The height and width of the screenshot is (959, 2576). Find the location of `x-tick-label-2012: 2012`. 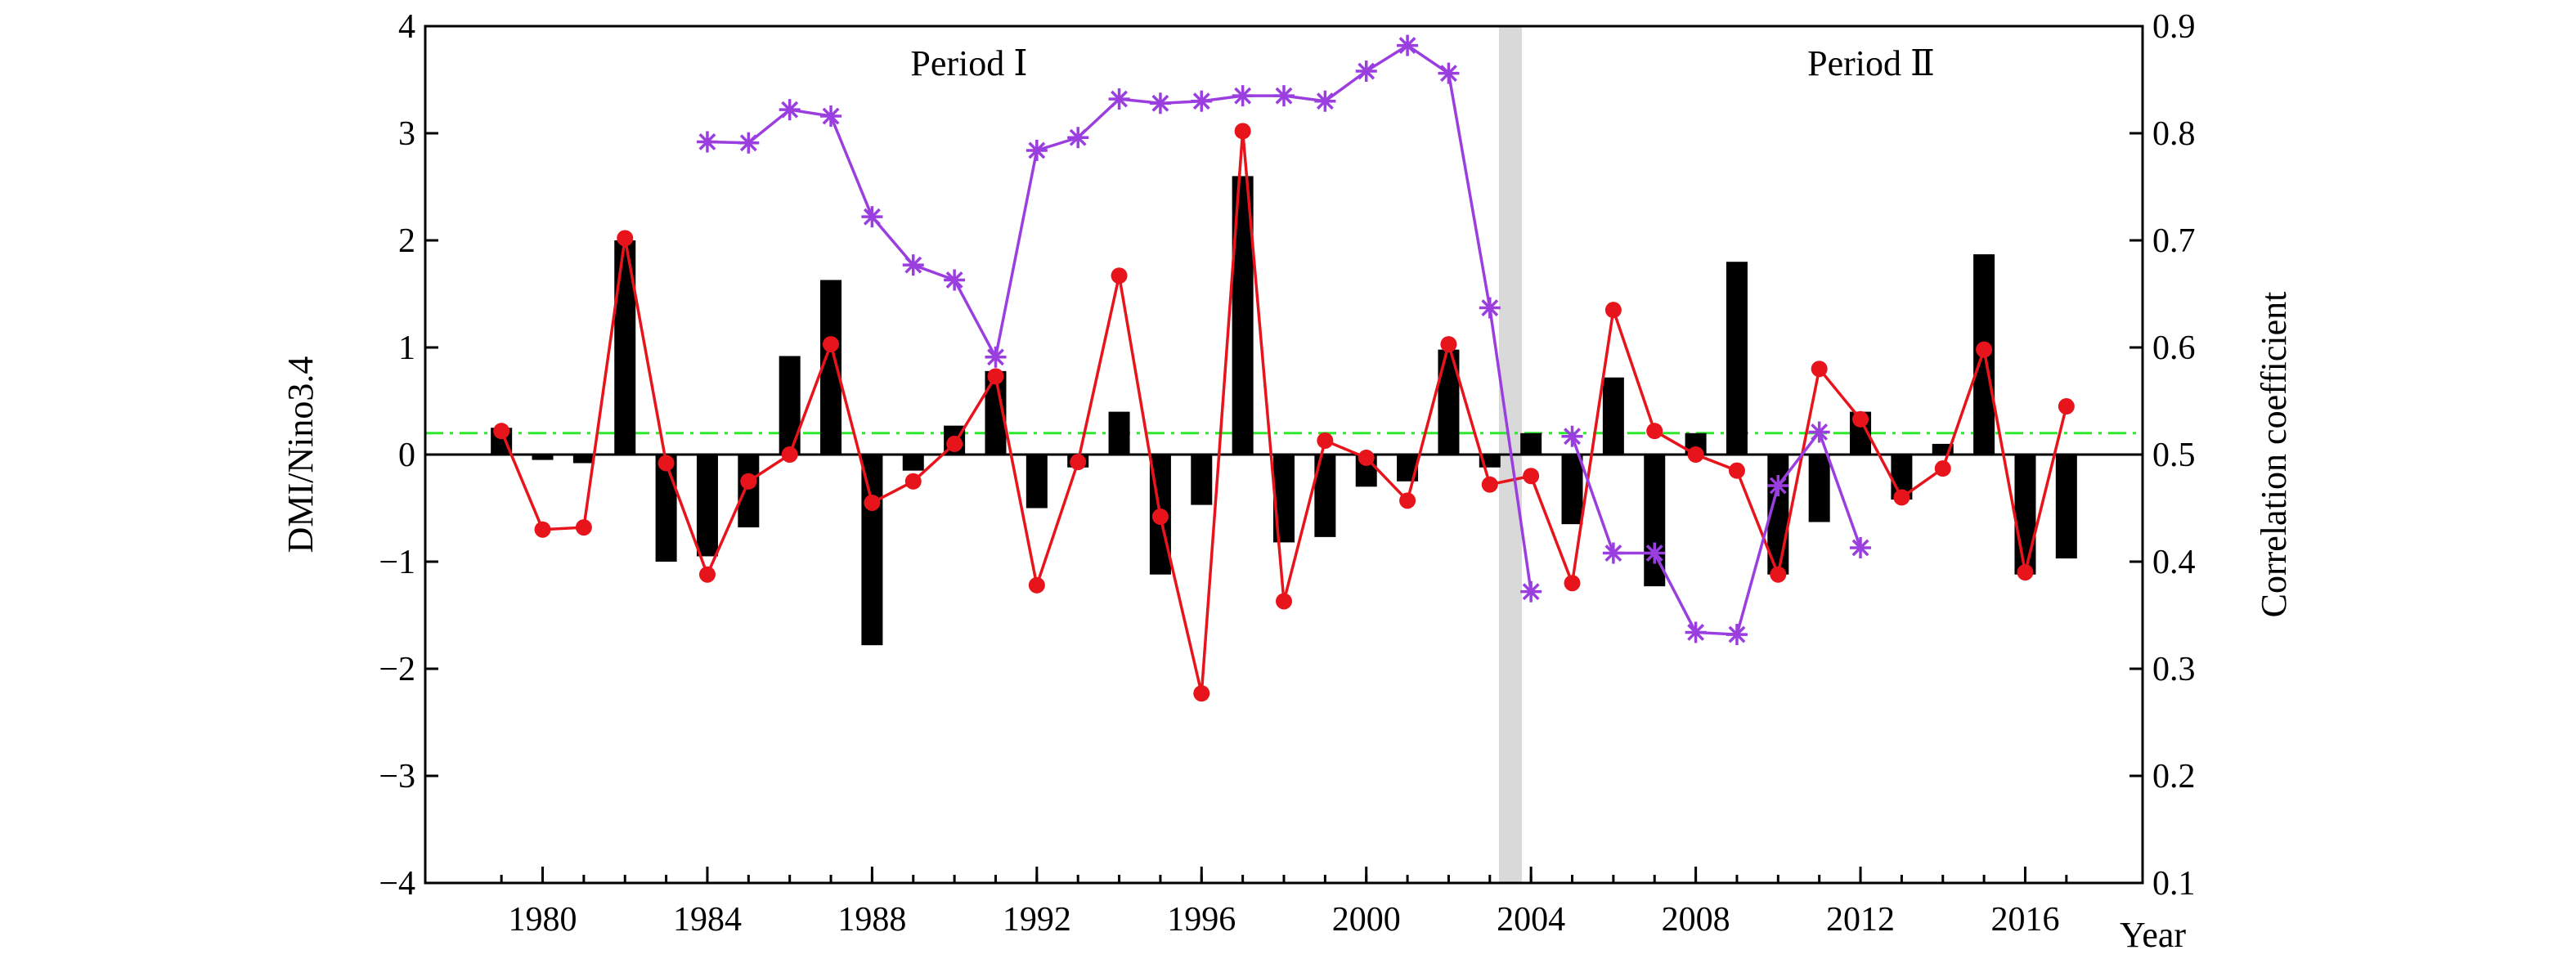

x-tick-label-2012: 2012 is located at coordinates (1860, 920).